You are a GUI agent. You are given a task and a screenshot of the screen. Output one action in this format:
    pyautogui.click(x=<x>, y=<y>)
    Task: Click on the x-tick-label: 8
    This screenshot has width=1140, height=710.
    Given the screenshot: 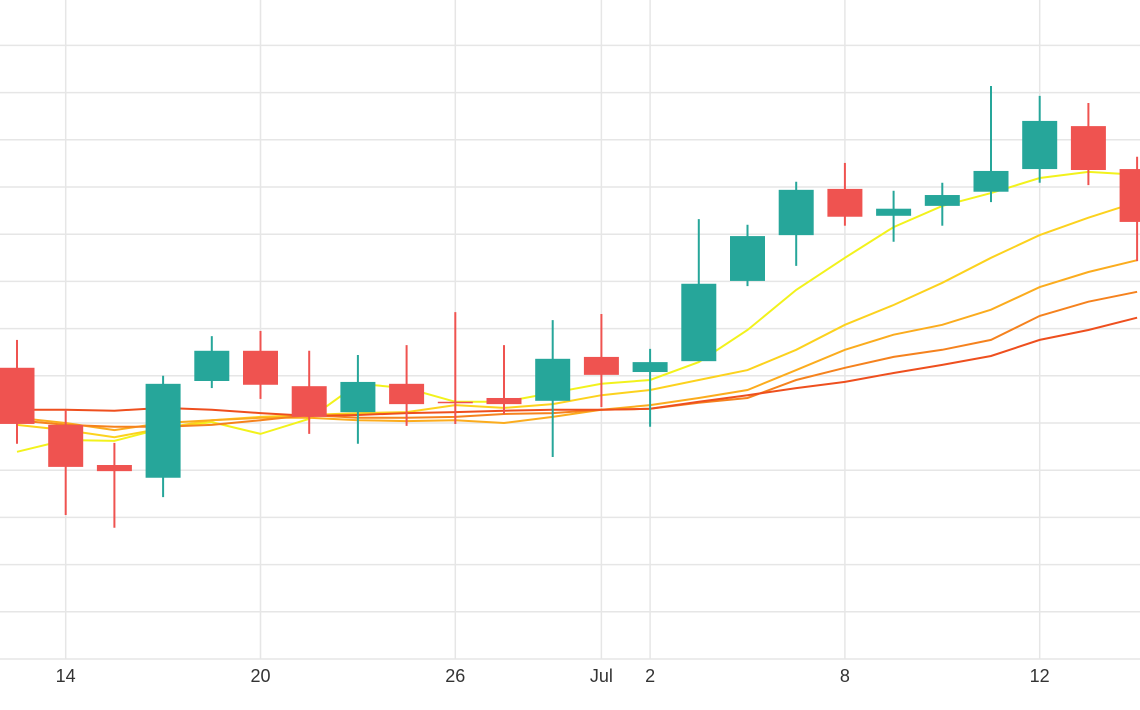 What is the action you would take?
    pyautogui.click(x=845, y=676)
    